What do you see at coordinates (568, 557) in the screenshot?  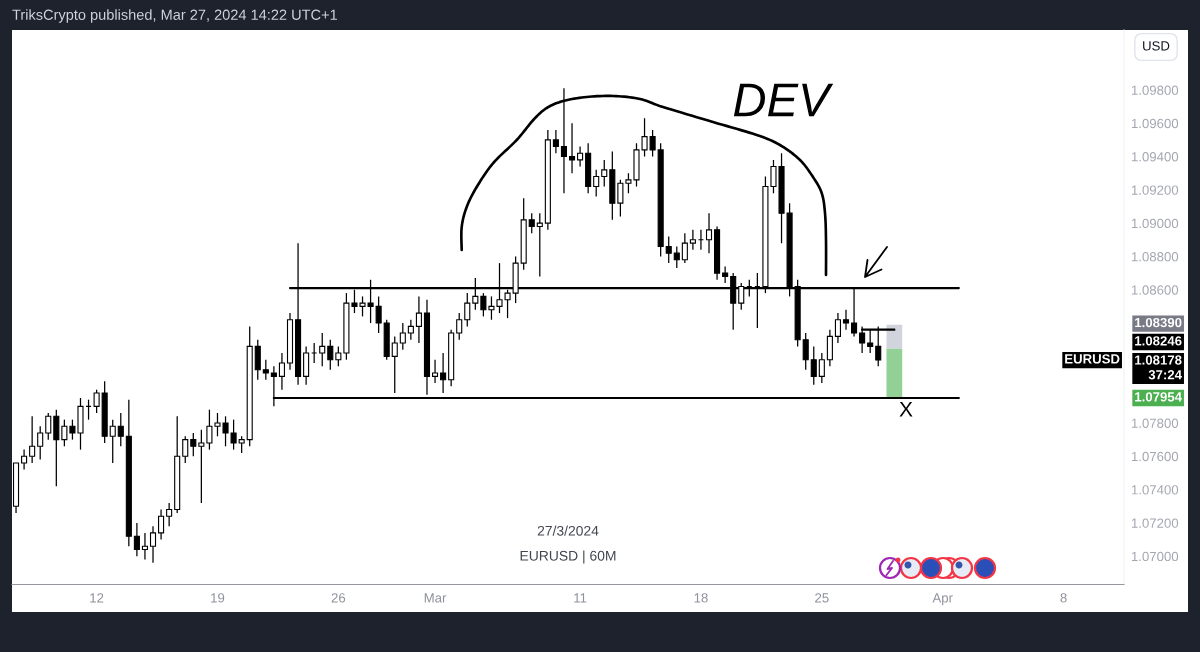 I see `annotation: EURUSD | 60M` at bounding box center [568, 557].